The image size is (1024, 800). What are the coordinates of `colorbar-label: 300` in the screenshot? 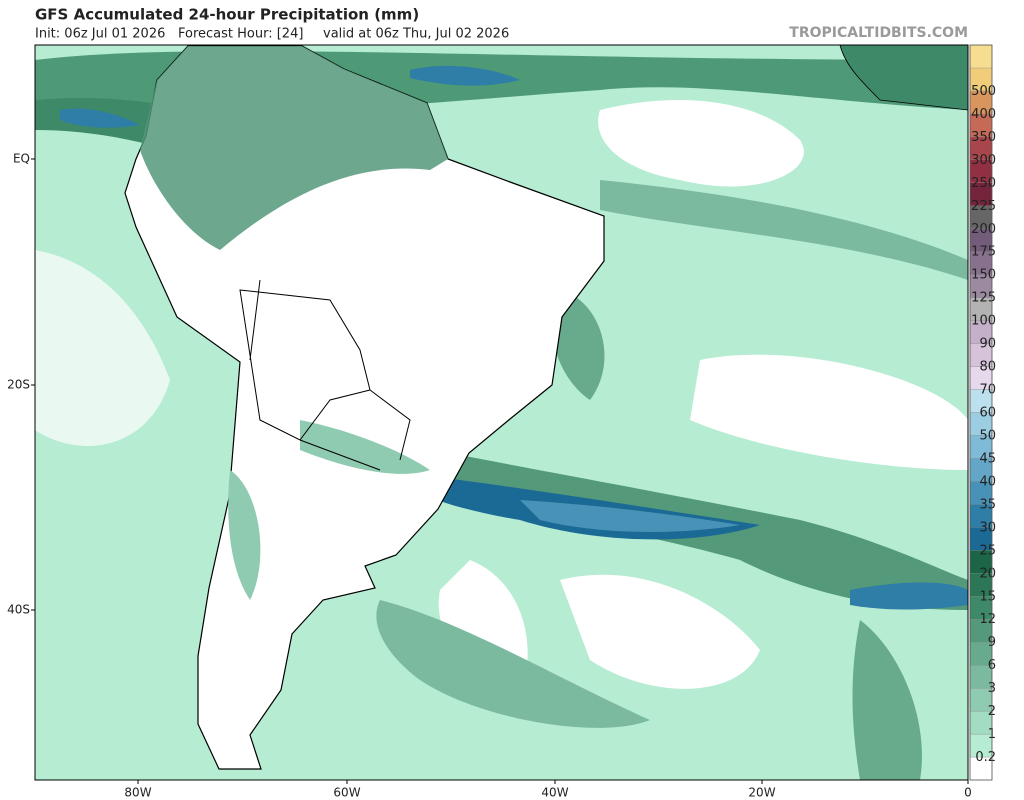 It's located at (983, 160).